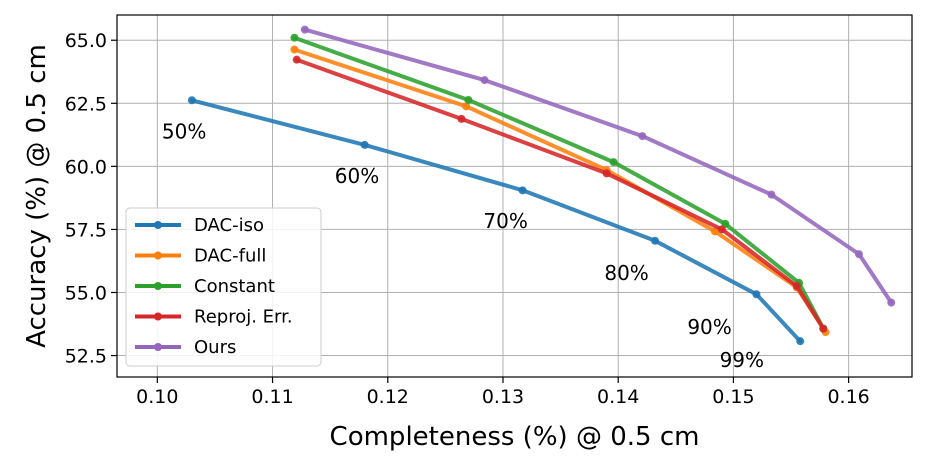 The width and height of the screenshot is (927, 464). What do you see at coordinates (230, 256) in the screenshot?
I see `legend-label: DAC-full` at bounding box center [230, 256].